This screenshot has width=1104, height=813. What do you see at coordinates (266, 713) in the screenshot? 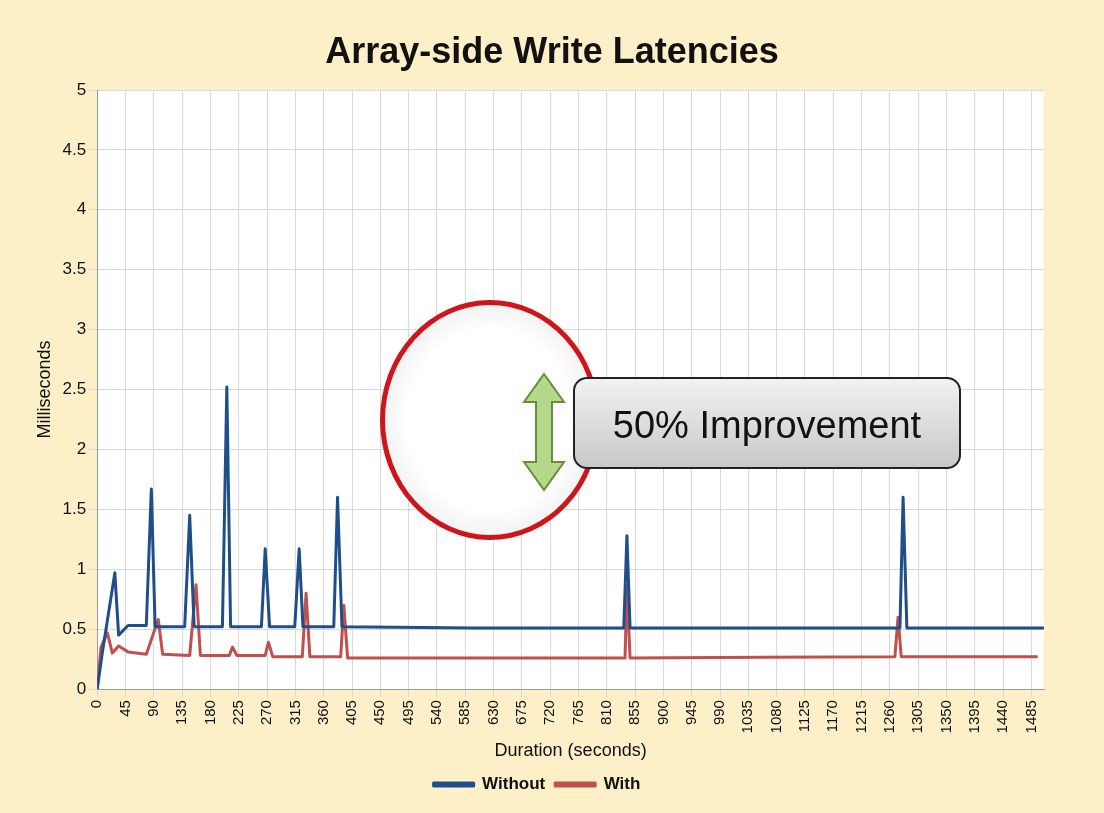
I see `x-tick-label: 270` at bounding box center [266, 713].